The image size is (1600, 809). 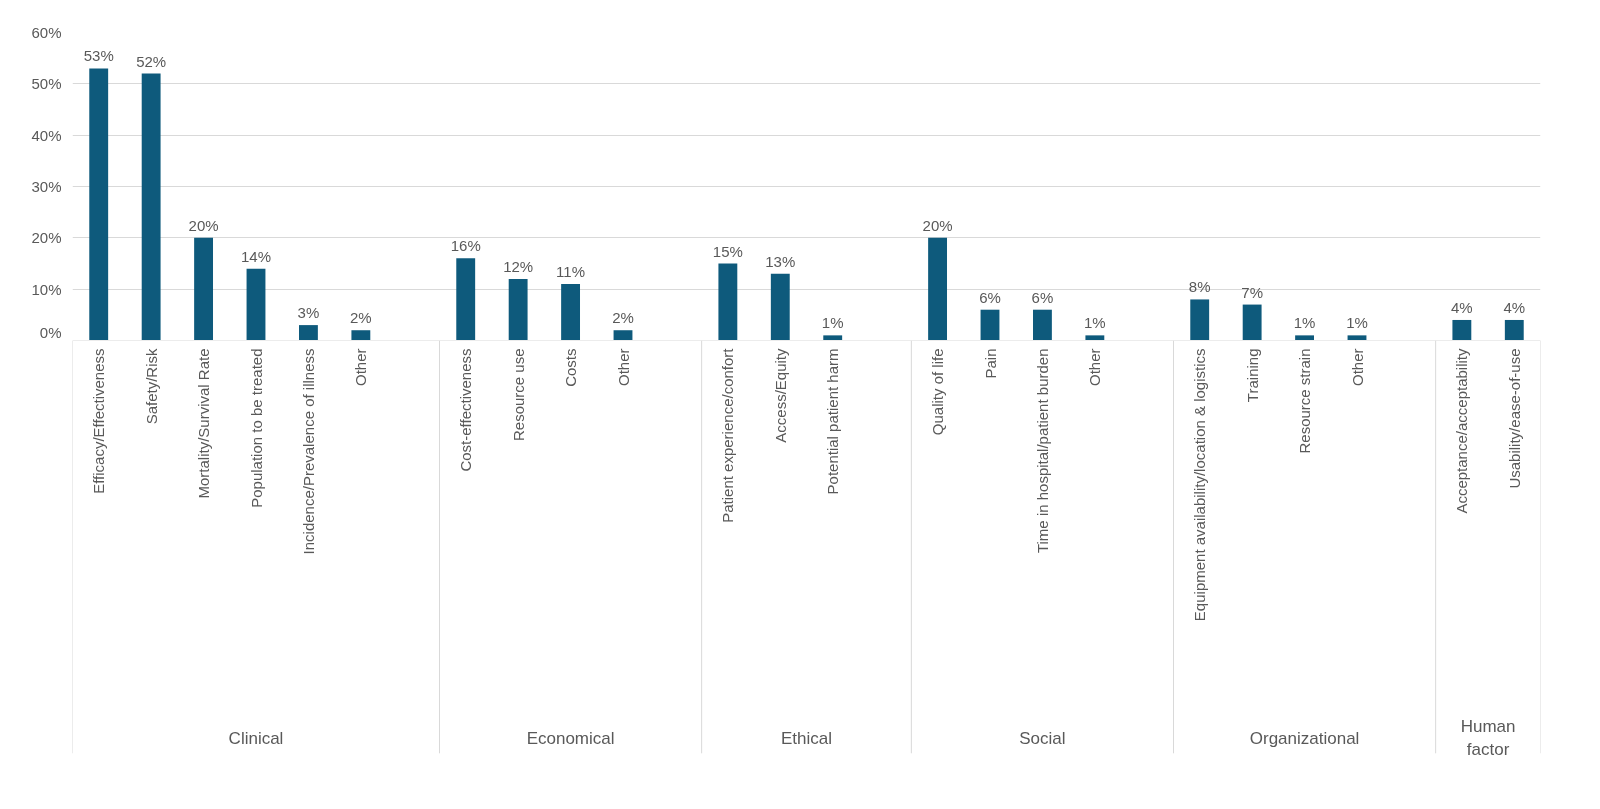 What do you see at coordinates (806, 738) in the screenshot?
I see `text: Ethical` at bounding box center [806, 738].